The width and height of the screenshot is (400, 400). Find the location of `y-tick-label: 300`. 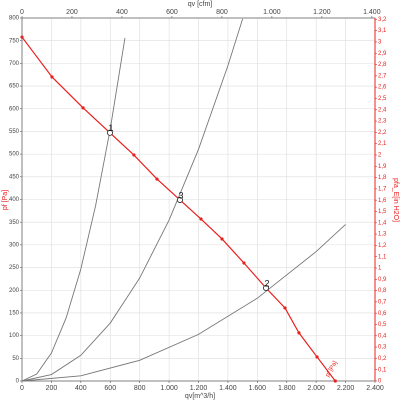

y-tick-label: 300 is located at coordinates (14, 245).